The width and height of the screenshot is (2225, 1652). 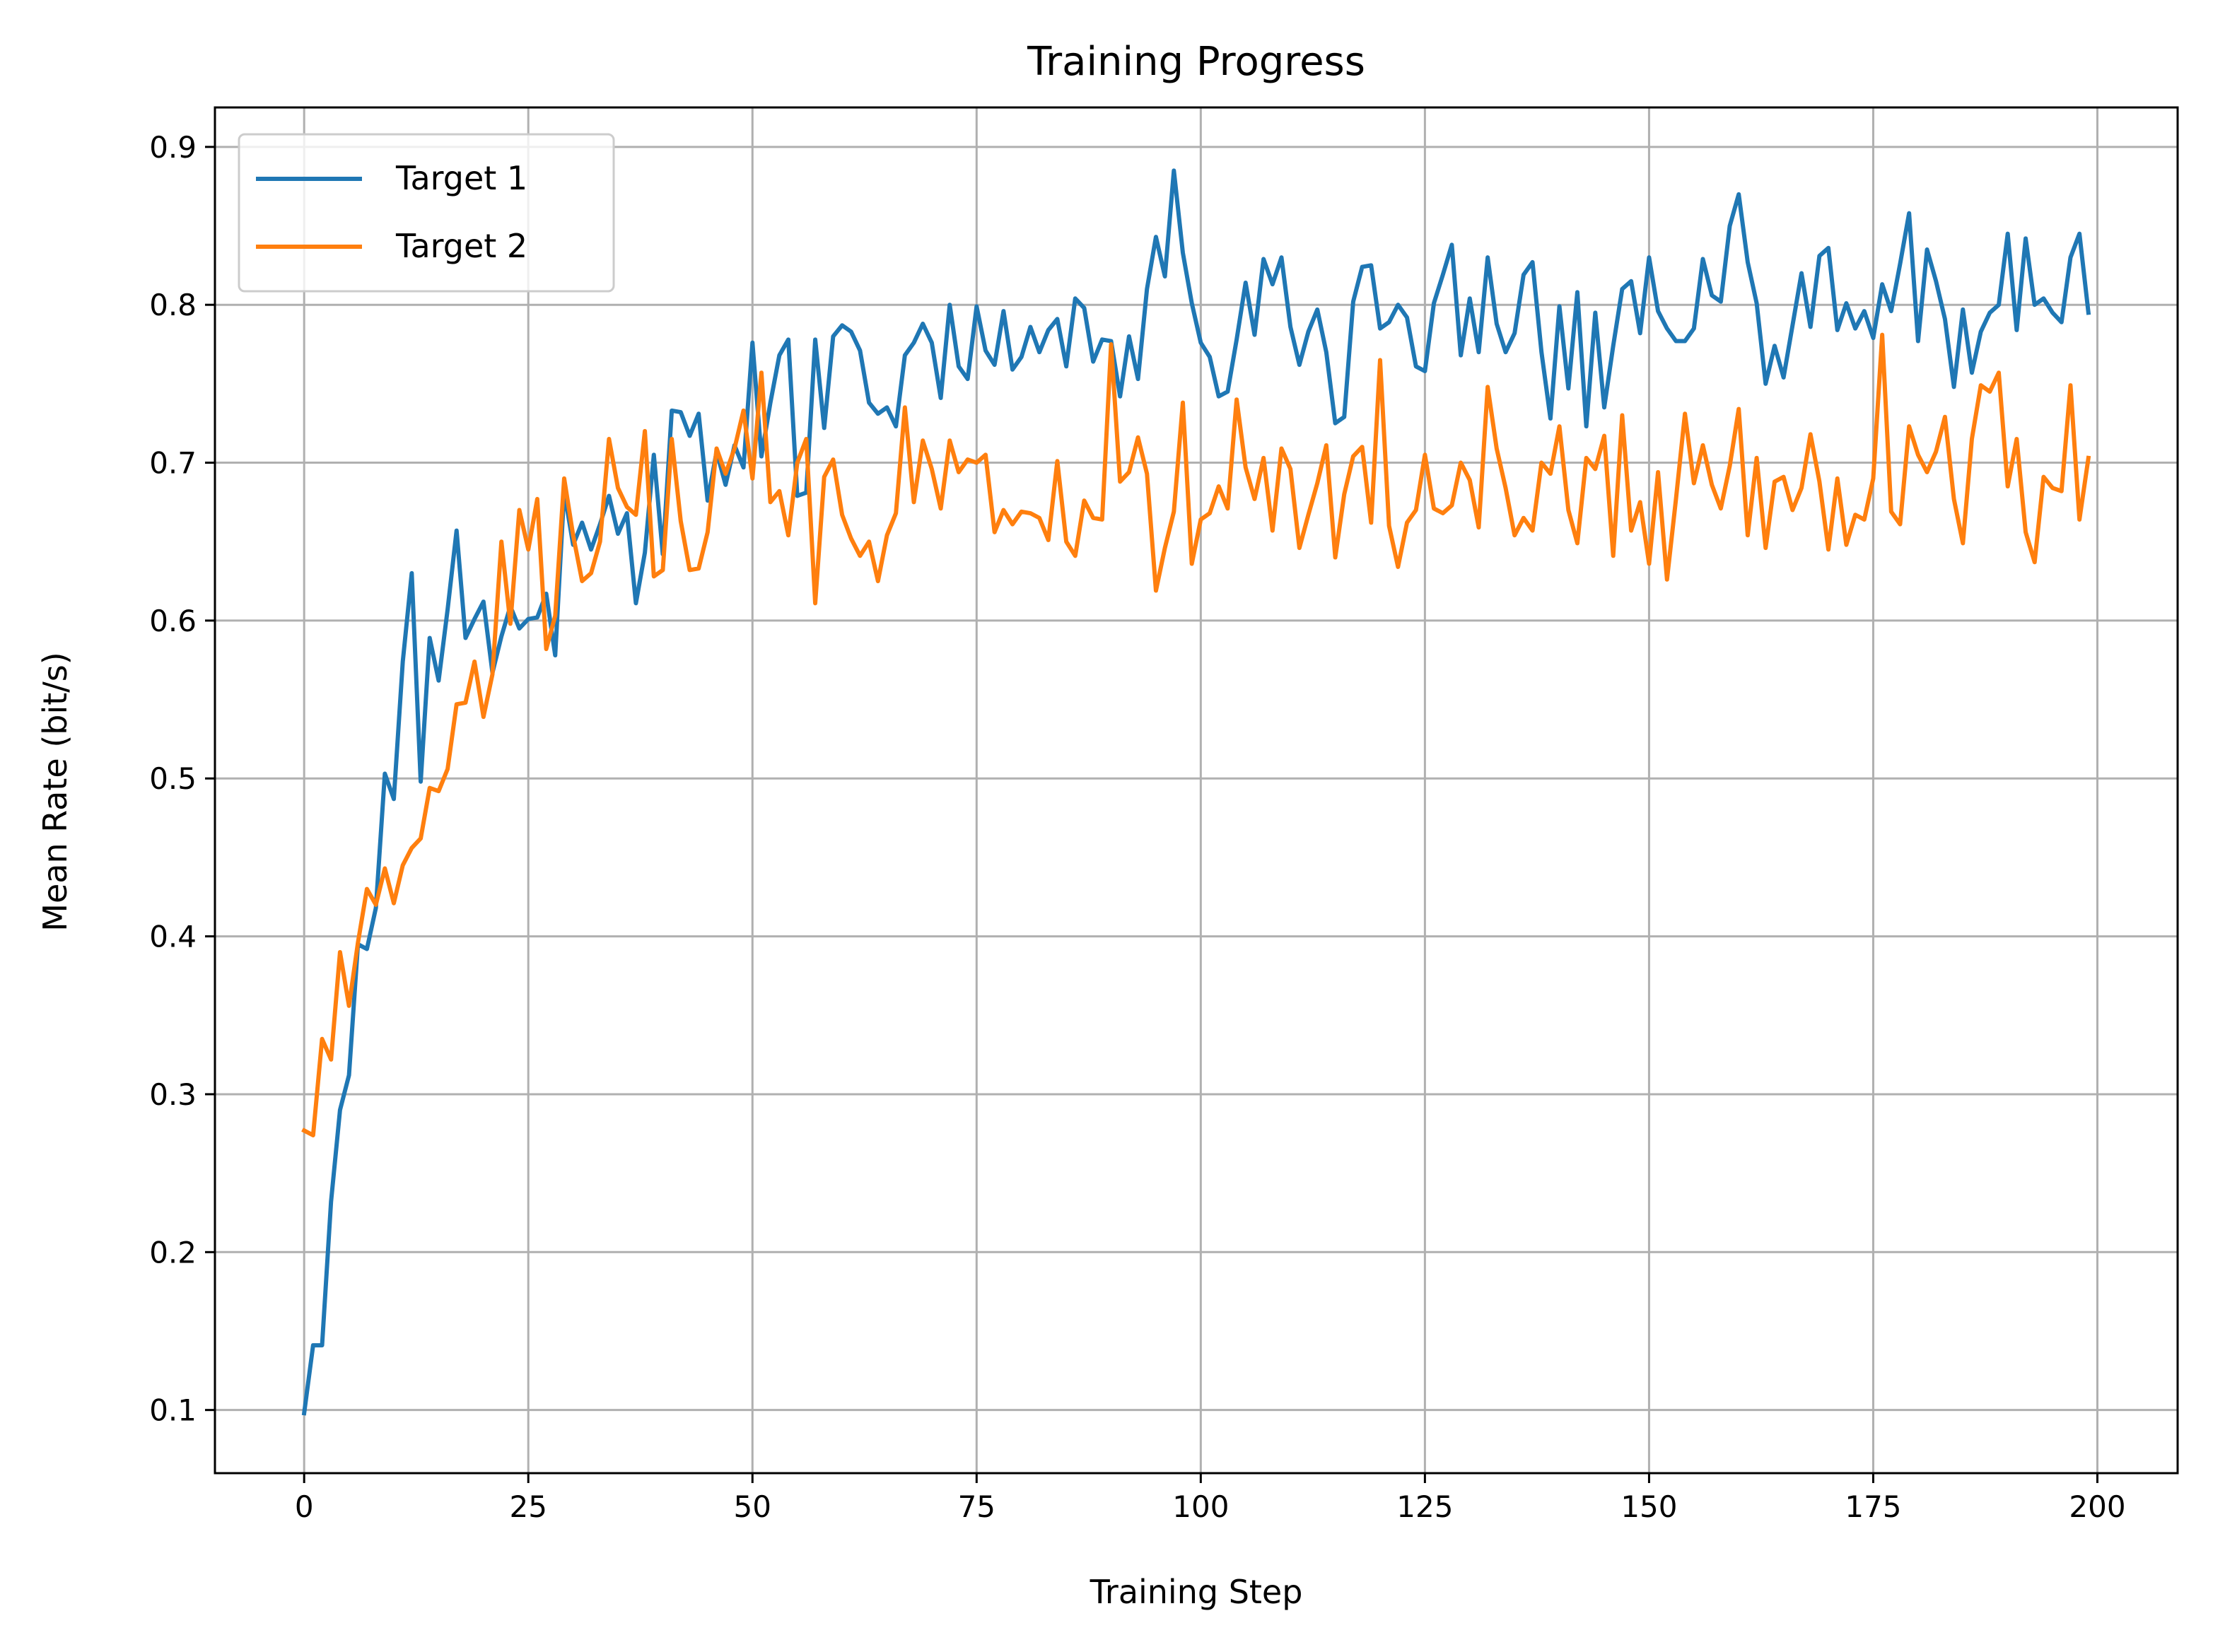 I want to click on legend-label: Target 2, so click(x=461, y=246).